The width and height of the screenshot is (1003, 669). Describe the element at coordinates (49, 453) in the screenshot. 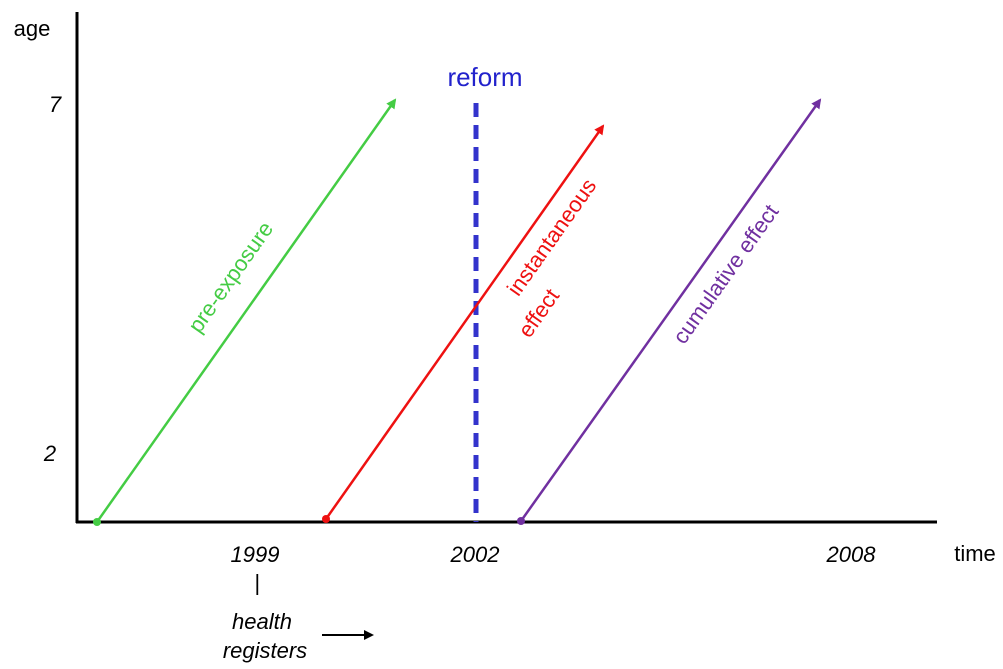

I see `y-tick-label: 2` at that location.